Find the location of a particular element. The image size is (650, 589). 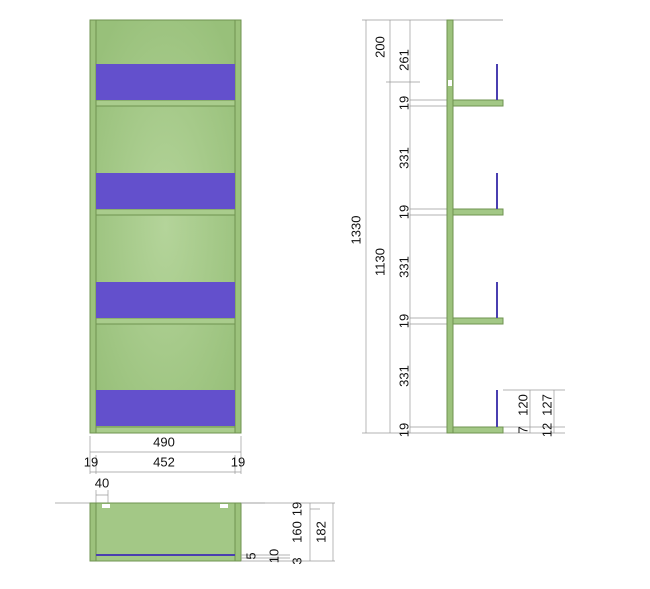

dimension-label: 10 is located at coordinates (273, 556).